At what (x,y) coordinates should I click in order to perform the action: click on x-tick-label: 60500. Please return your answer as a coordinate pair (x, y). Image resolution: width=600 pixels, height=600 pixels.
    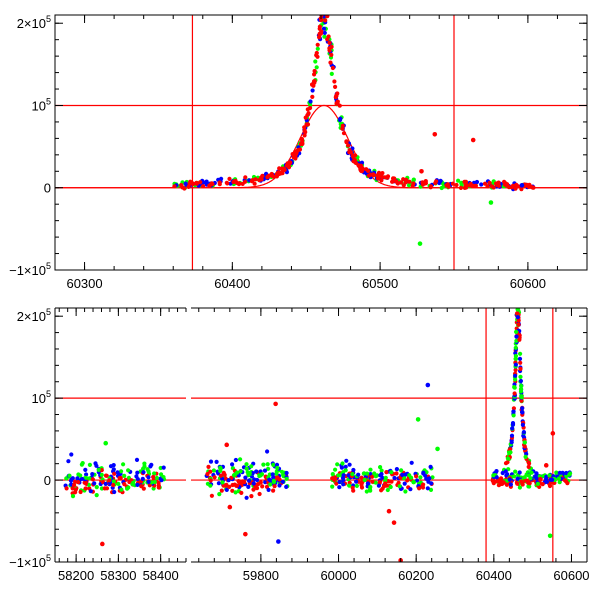
    Looking at the image, I should click on (380, 283).